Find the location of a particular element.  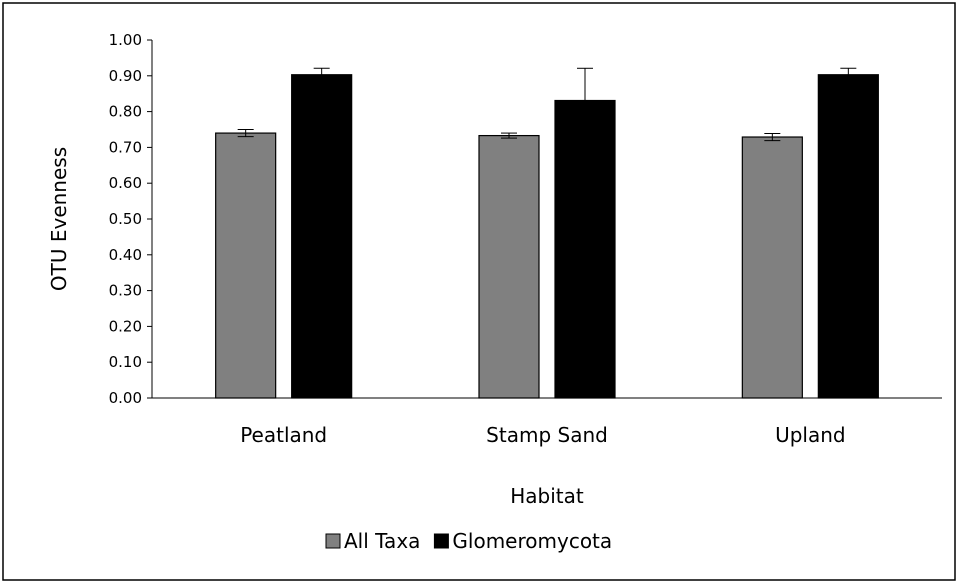

legend-swatch-glomeromycota is located at coordinates (441, 541).